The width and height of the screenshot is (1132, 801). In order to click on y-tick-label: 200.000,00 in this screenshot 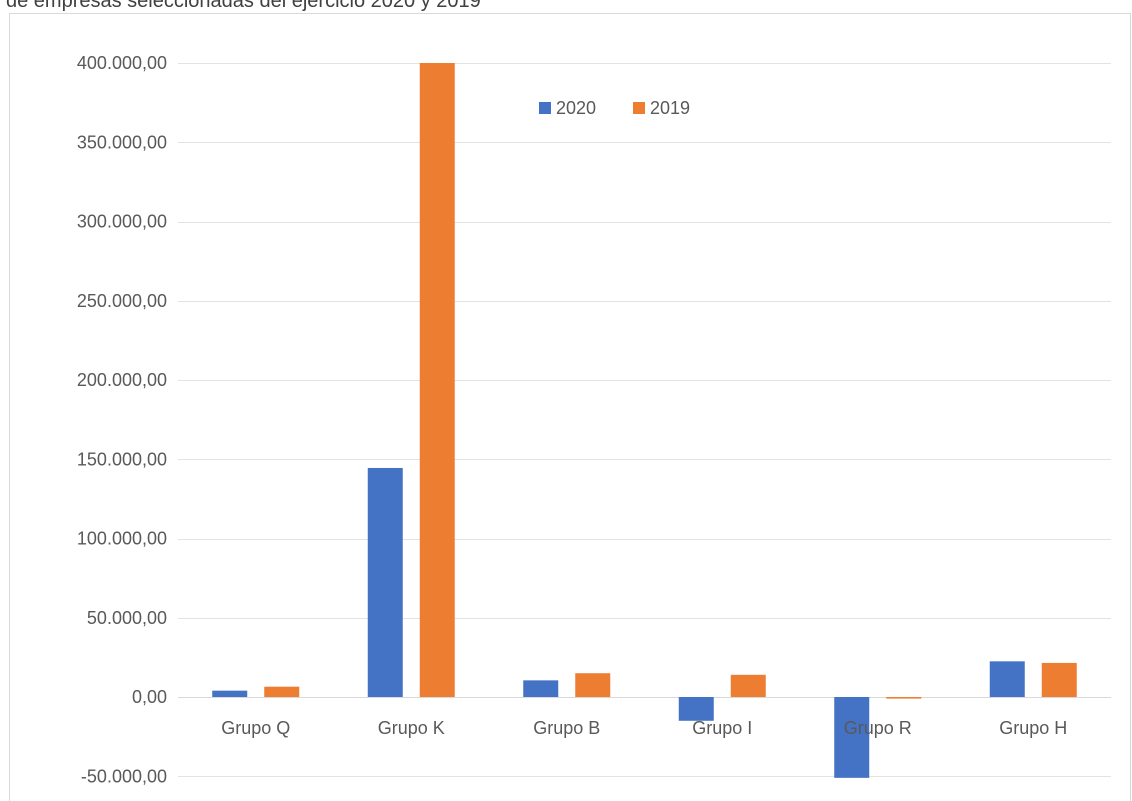, I will do `click(122, 380)`.